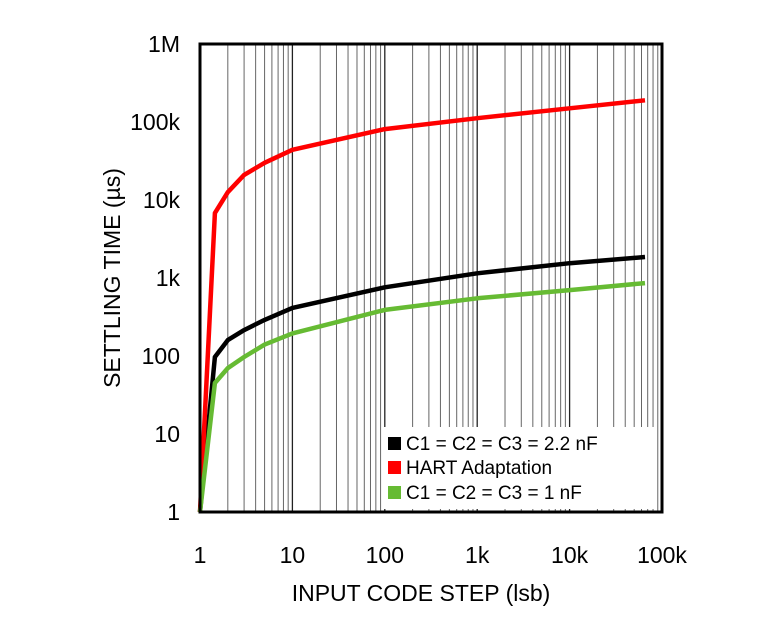 Image resolution: width=774 pixels, height=626 pixels. Describe the element at coordinates (155, 122) in the screenshot. I see `y-tick-label: 100k` at that location.